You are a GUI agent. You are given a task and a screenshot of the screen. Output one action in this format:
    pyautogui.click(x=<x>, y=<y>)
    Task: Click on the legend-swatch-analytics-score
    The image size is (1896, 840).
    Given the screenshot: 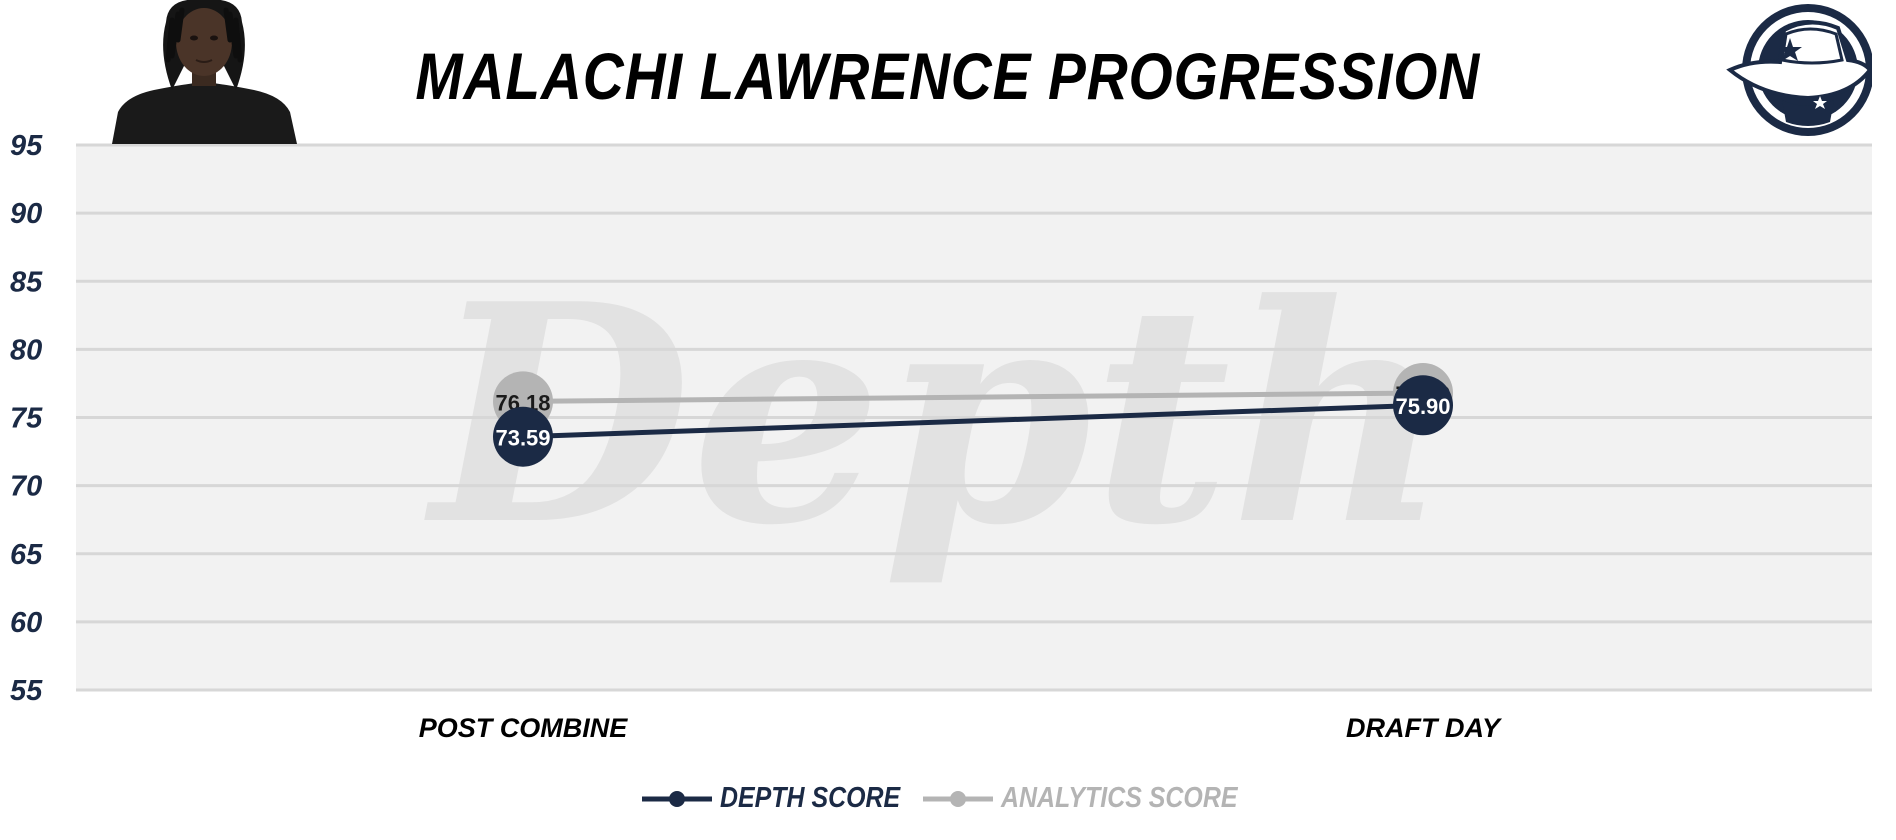 What is the action you would take?
    pyautogui.click(x=958, y=798)
    